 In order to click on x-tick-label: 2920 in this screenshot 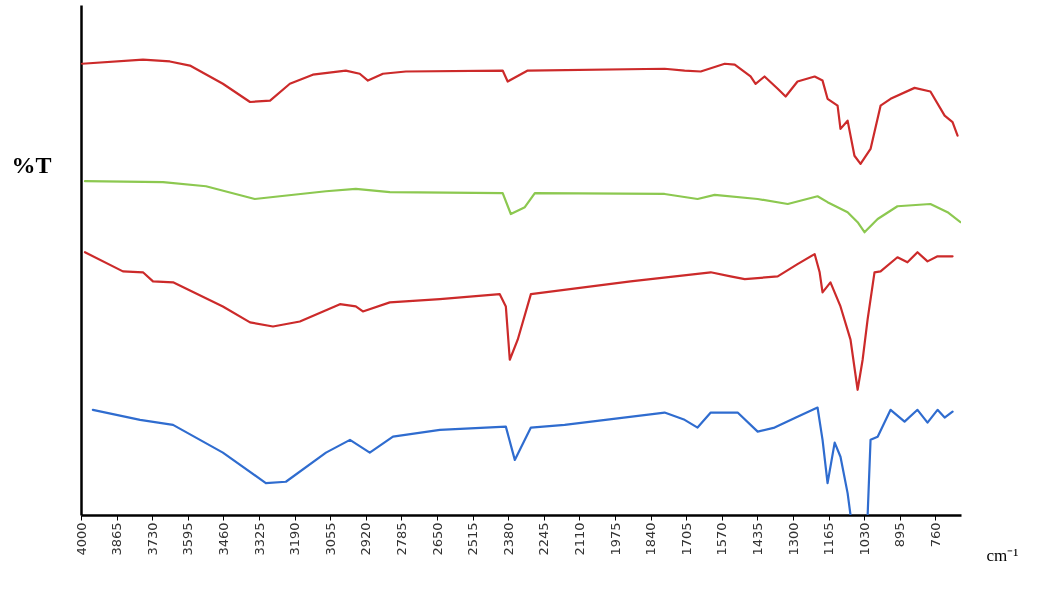, I will do `click(366, 539)`.